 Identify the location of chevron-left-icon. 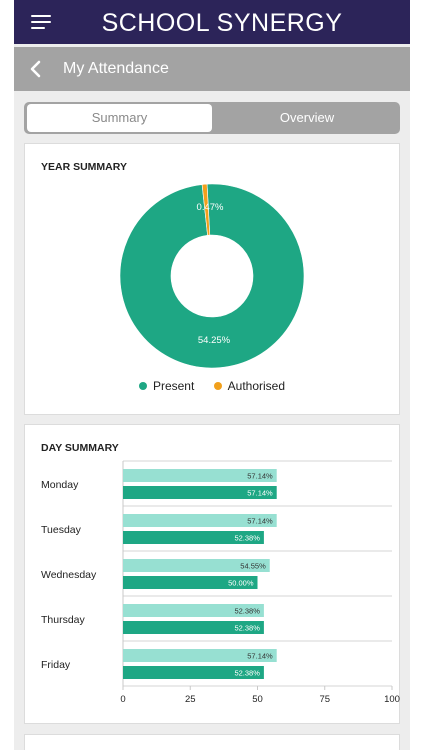
(36, 69).